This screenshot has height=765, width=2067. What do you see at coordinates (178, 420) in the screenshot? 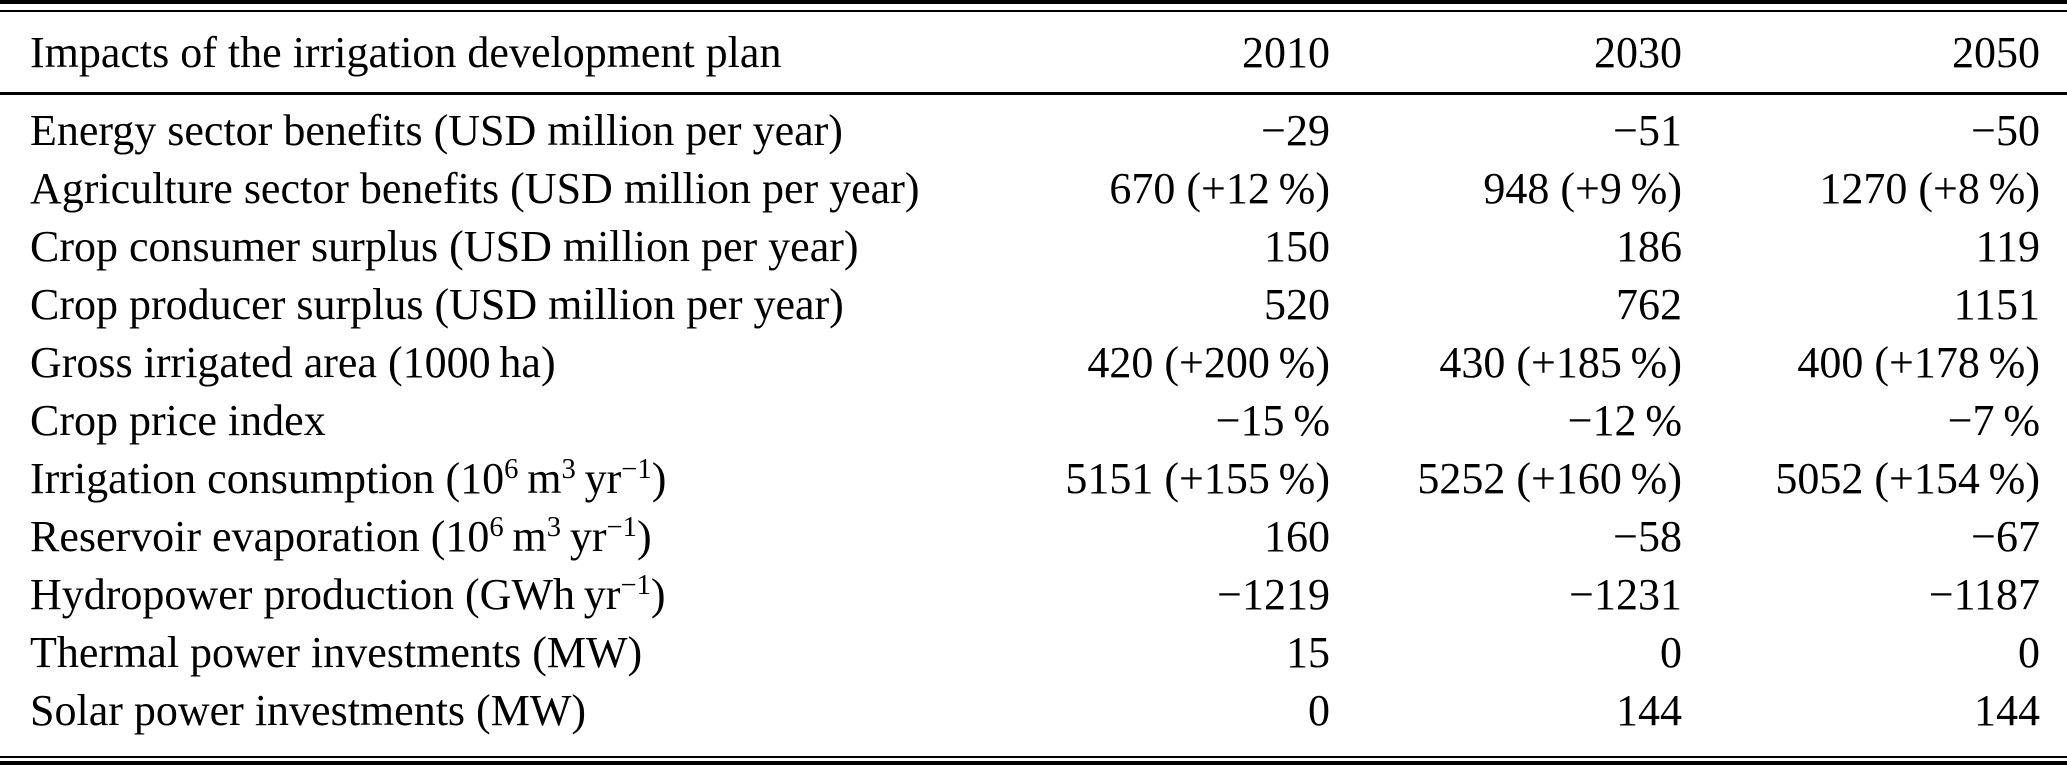
I see `row-label: Crop price index` at bounding box center [178, 420].